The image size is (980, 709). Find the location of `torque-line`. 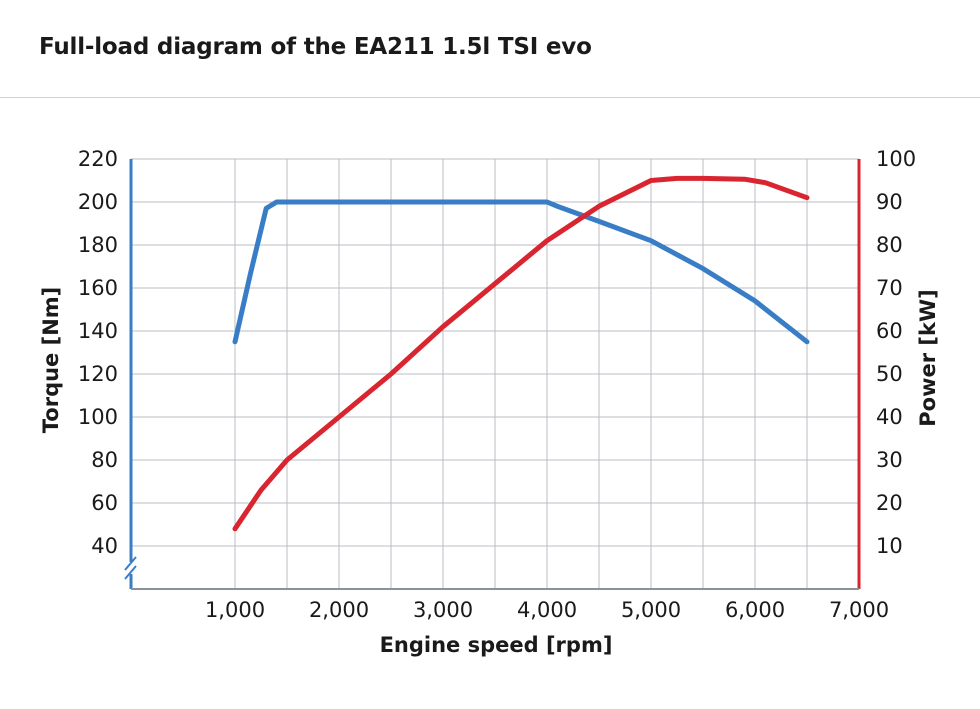

torque-line is located at coordinates (521, 272).